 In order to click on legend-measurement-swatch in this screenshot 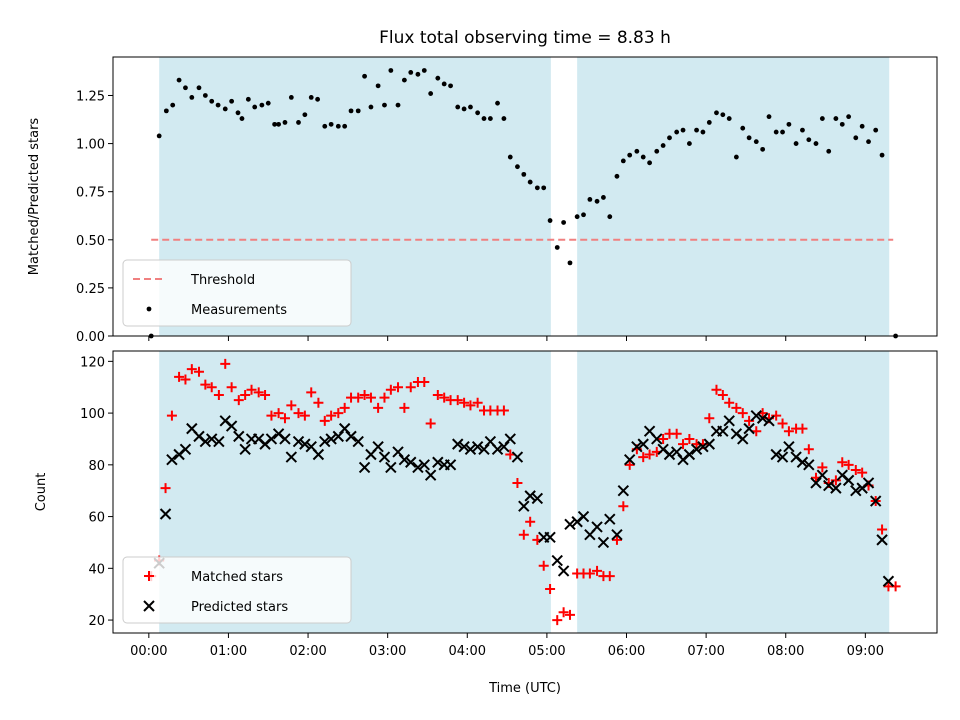, I will do `click(149, 309)`.